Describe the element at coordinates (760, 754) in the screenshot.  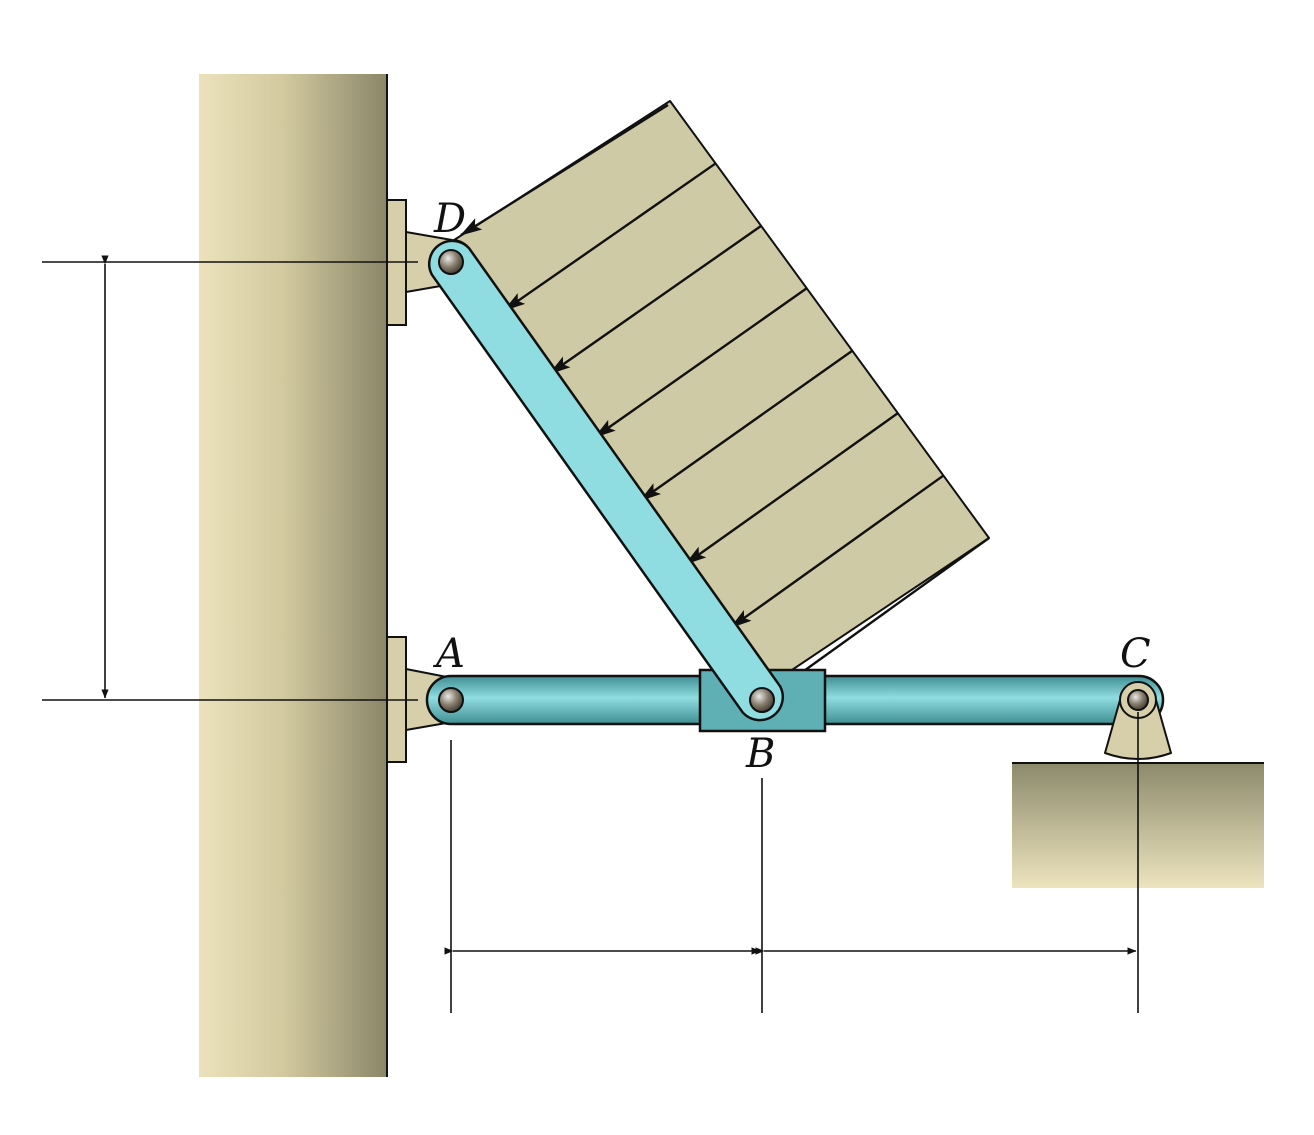
I see `label-B: B` at that location.